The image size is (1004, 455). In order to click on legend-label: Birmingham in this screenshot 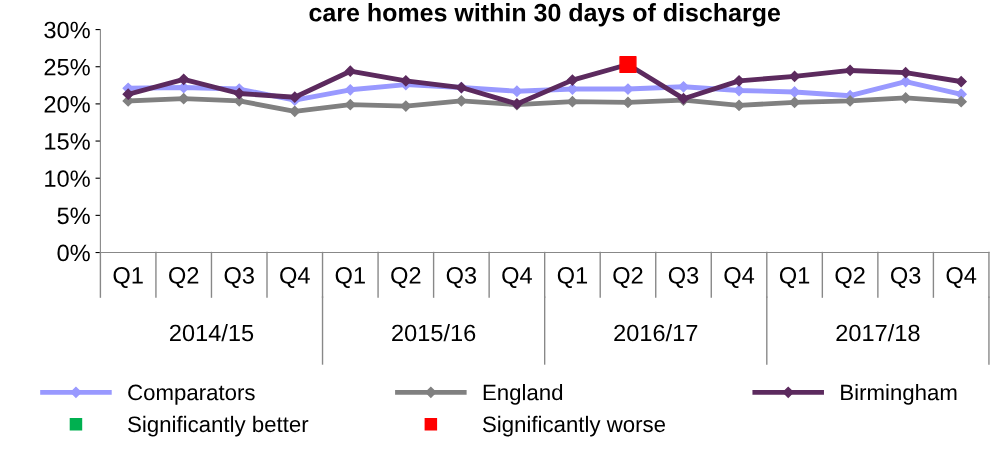, I will do `click(899, 394)`.